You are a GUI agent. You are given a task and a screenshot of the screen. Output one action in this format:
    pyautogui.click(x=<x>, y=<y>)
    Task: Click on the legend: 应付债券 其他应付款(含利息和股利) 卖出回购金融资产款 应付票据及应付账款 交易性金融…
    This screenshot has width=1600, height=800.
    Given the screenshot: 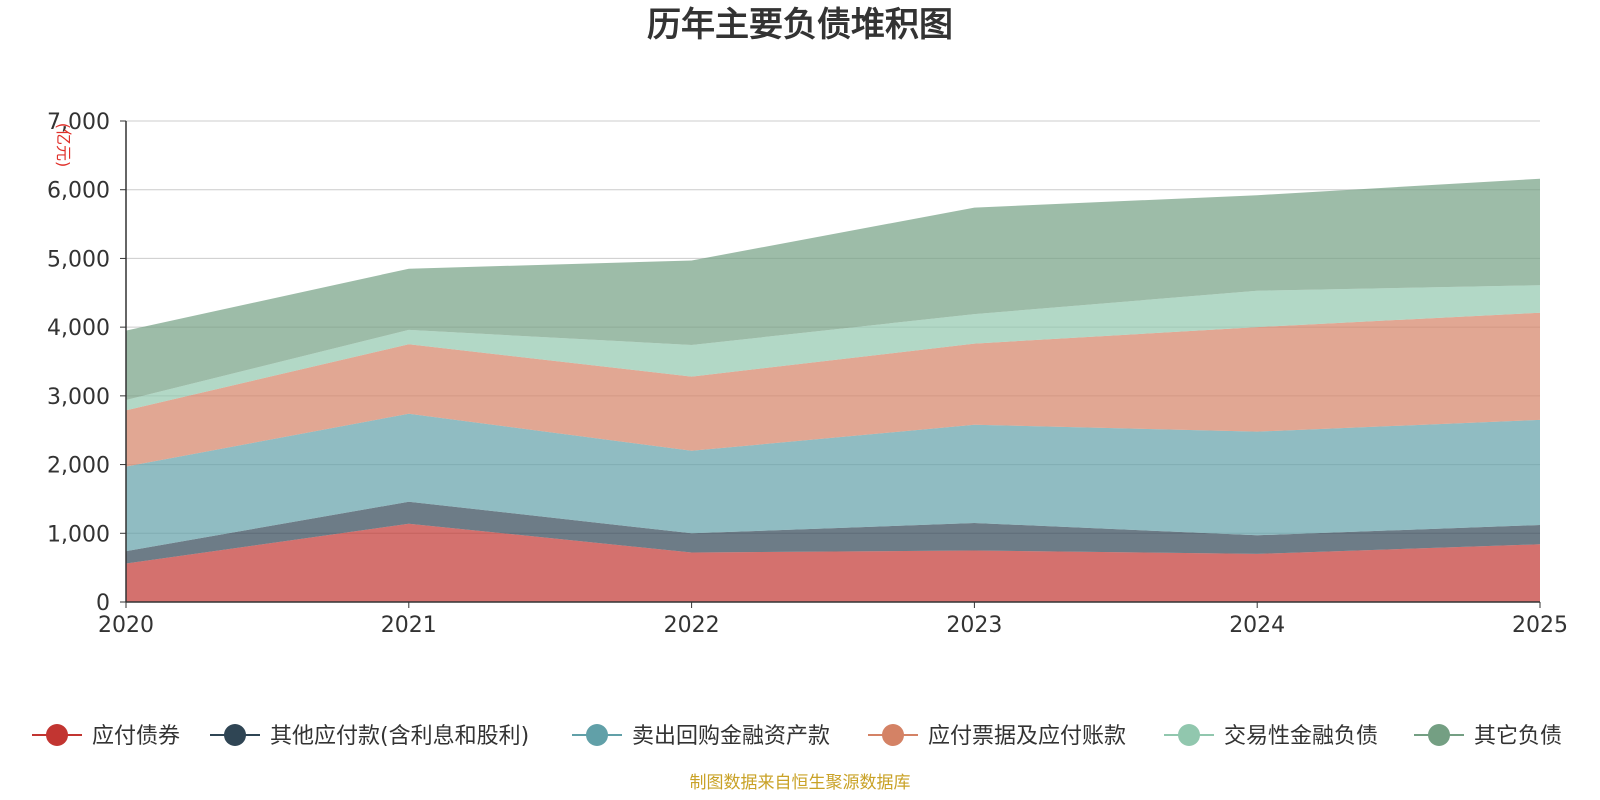 What is the action you would take?
    pyautogui.click(x=797, y=736)
    